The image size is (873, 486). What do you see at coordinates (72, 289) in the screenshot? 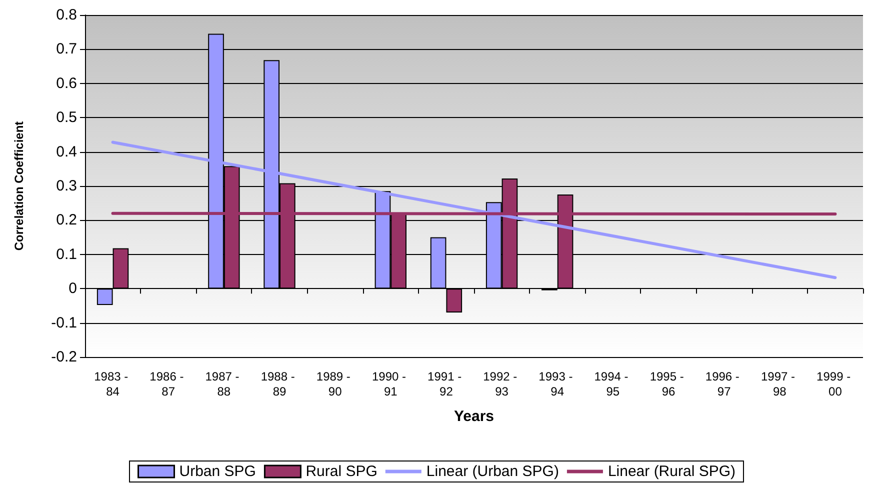
I see `y-tick-label: 0` at bounding box center [72, 289].